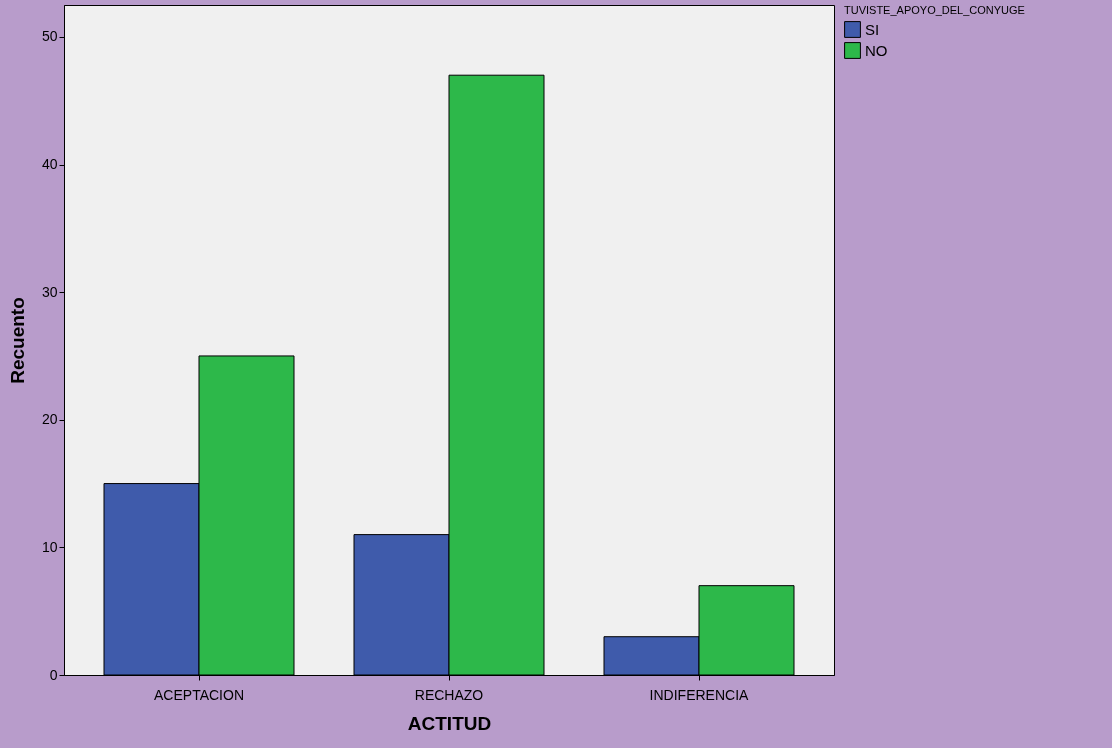 This screenshot has height=748, width=1112. What do you see at coordinates (449, 723) in the screenshot?
I see `x-axis-title: ACTITUD` at bounding box center [449, 723].